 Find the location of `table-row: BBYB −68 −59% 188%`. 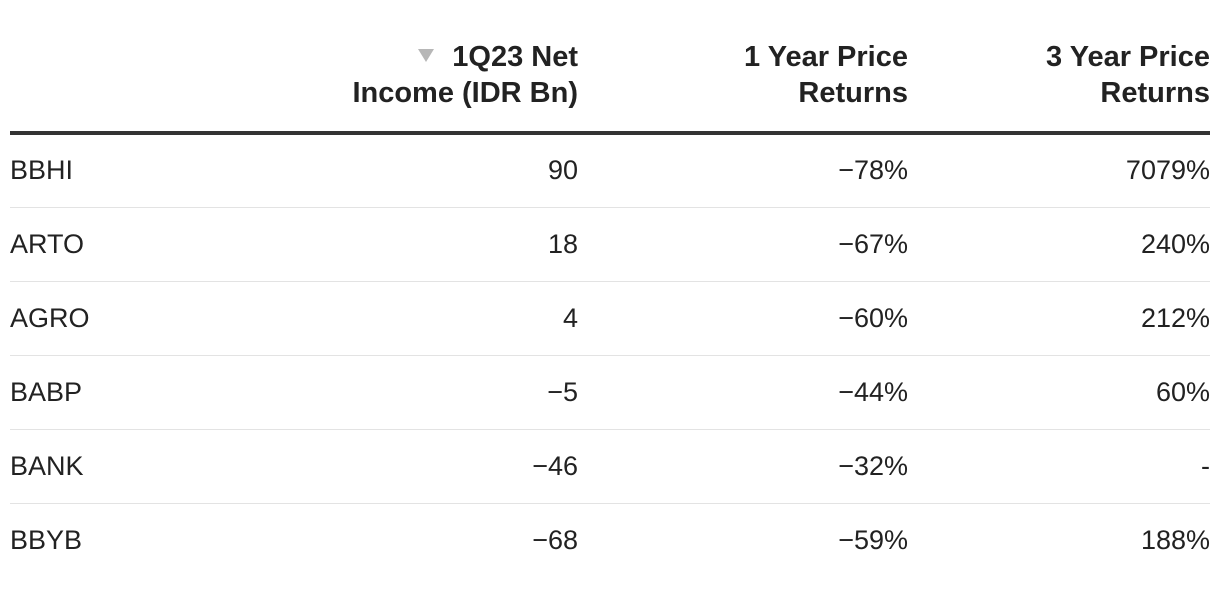

table-row: BBYB −68 −59% 188% is located at coordinates (610, 540).